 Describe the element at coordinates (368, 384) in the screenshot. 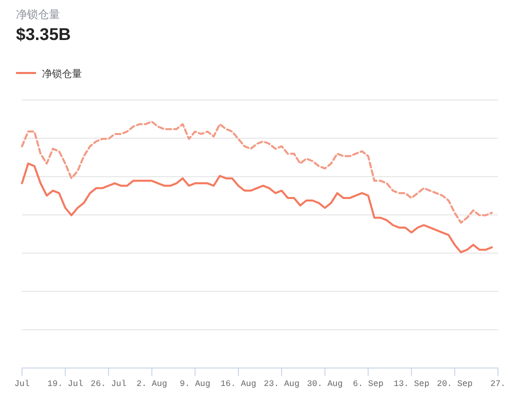

I see `x-tick-label: 6. Sep` at that location.